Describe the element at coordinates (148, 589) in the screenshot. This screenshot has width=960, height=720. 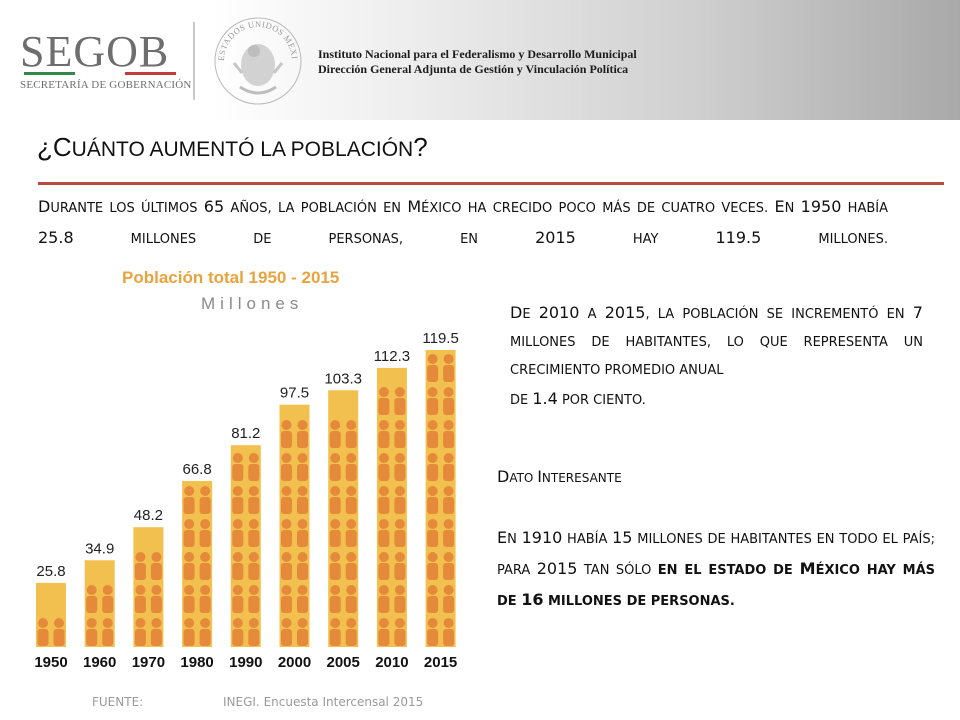
I see `bar-group: 48.2 1970` at that location.